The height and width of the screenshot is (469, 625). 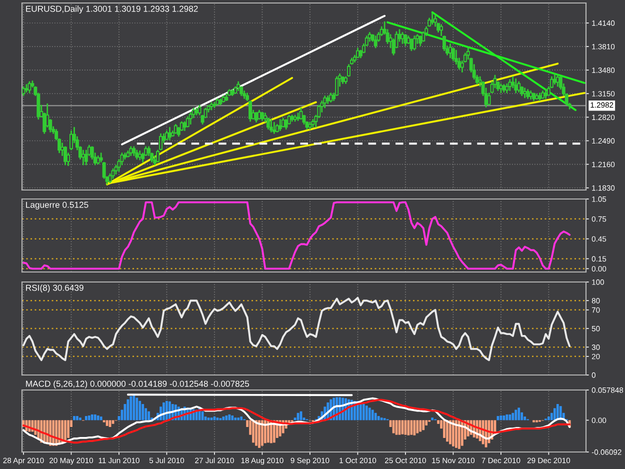 What do you see at coordinates (112, 10) in the screenshot?
I see `chart-title: EURUSD,Daily 1.3001 1.3019 1.2933 1.2982` at bounding box center [112, 10].